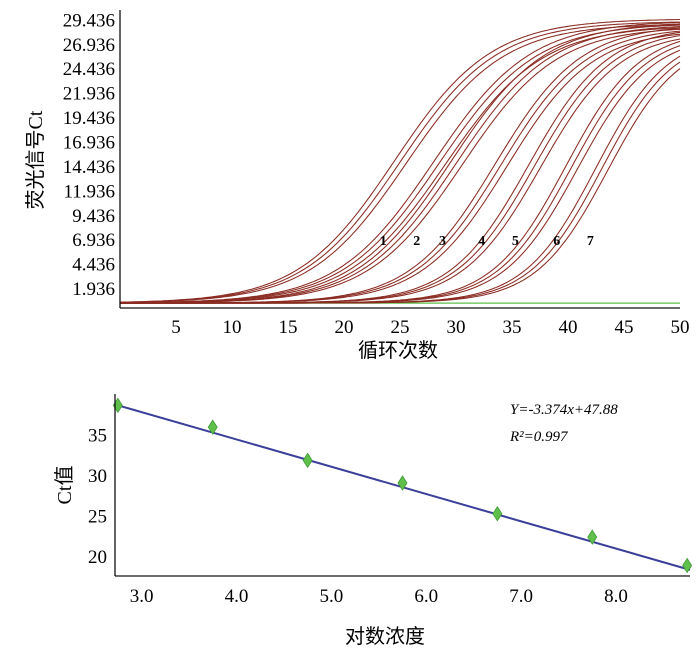 This screenshot has width=700, height=663. What do you see at coordinates (590, 241) in the screenshot?
I see `curve-label: 7` at bounding box center [590, 241].